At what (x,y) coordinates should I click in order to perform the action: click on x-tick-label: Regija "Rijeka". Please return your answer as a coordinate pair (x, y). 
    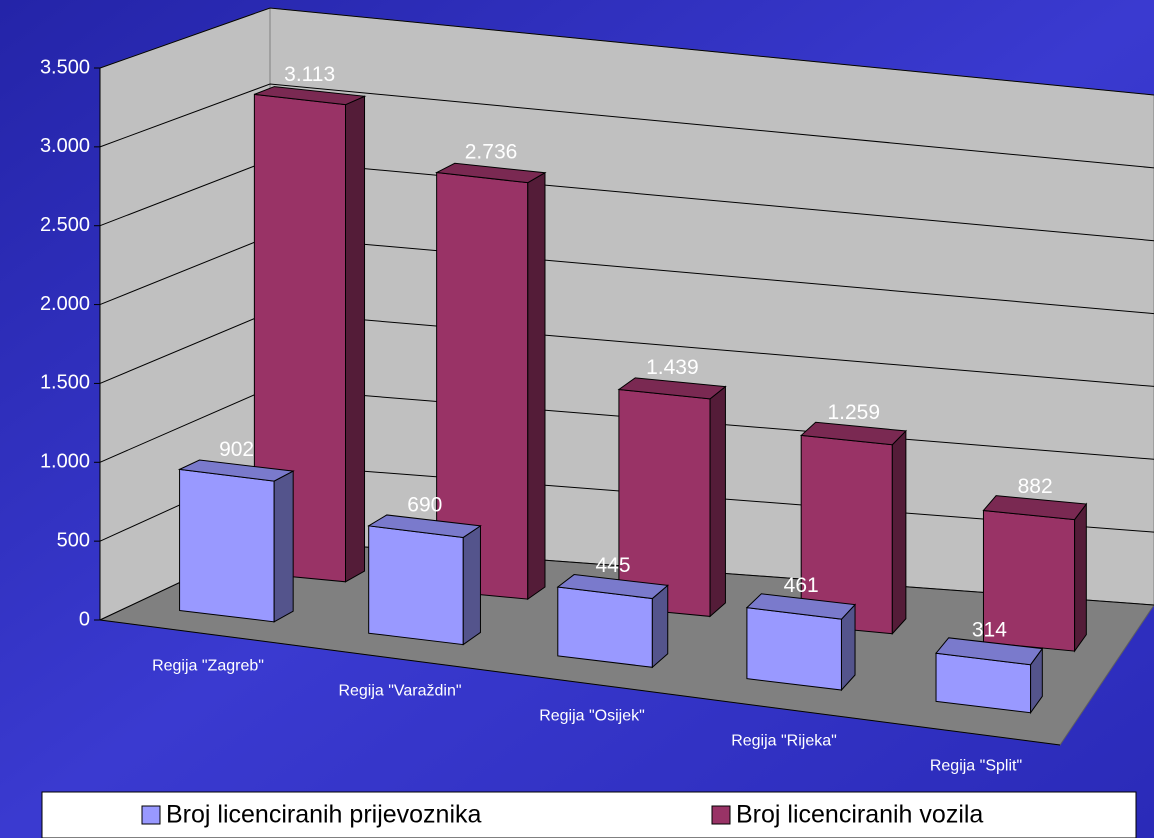
    Looking at the image, I should click on (784, 741).